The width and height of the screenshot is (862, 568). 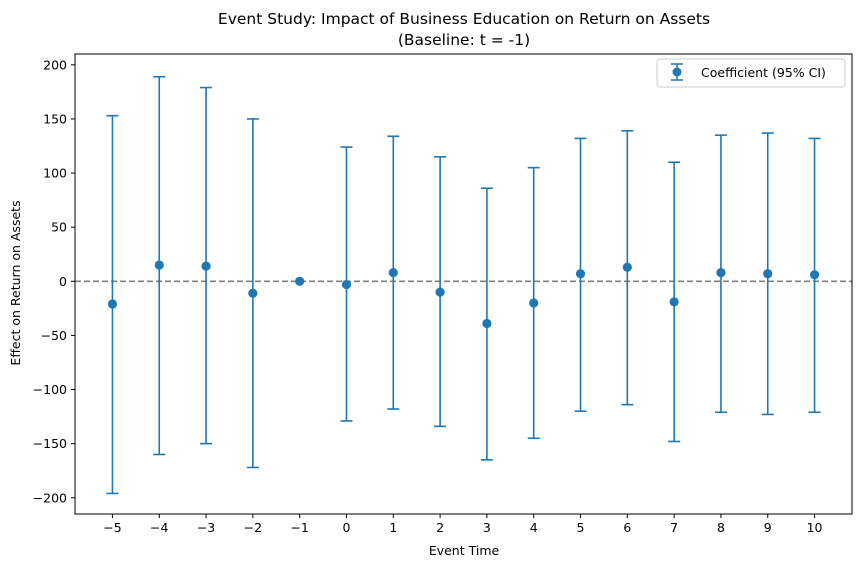 What do you see at coordinates (677, 72) in the screenshot?
I see `legend-marker` at bounding box center [677, 72].